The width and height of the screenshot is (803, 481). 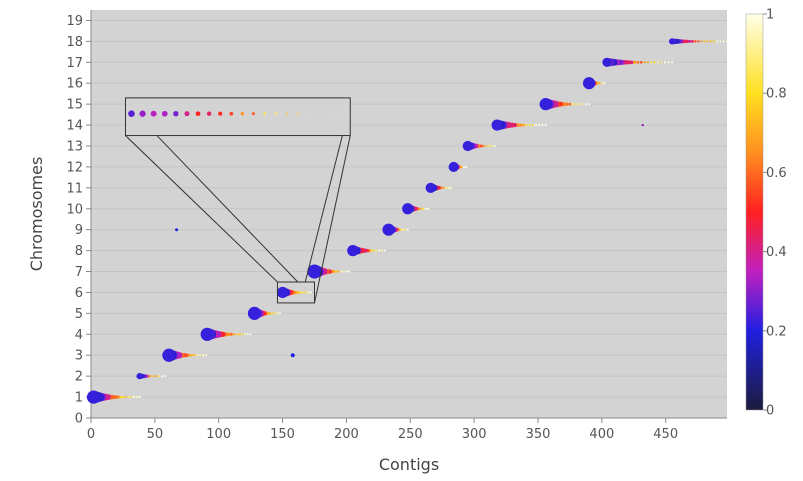 What do you see at coordinates (292, 355) in the screenshot?
I see `outlier-point` at bounding box center [292, 355].